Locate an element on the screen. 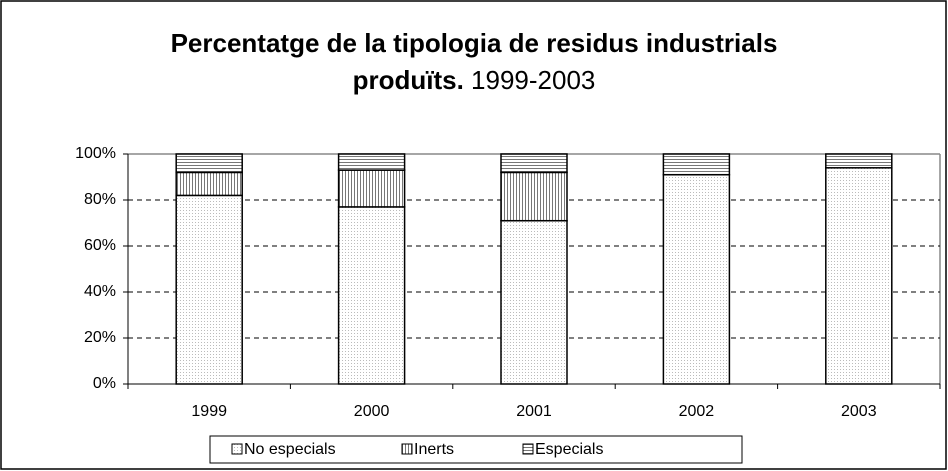  y-tick-label: 20% is located at coordinates (100, 337).